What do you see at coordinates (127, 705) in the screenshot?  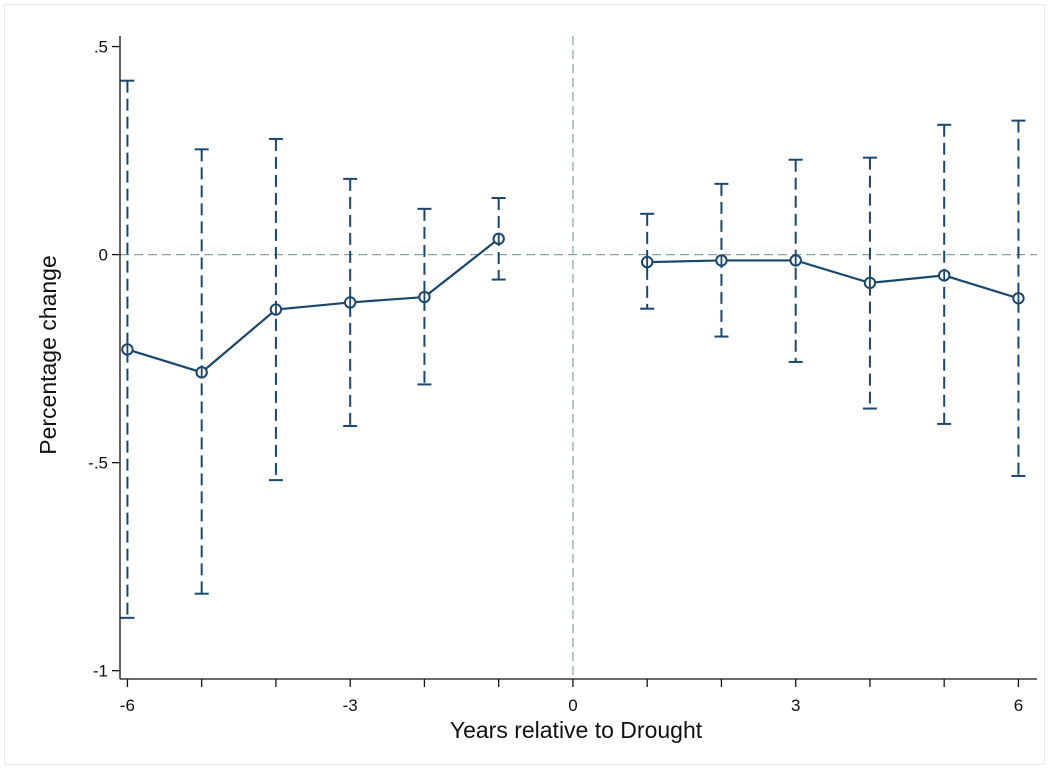 I see `x-tick-label: -6` at bounding box center [127, 705].